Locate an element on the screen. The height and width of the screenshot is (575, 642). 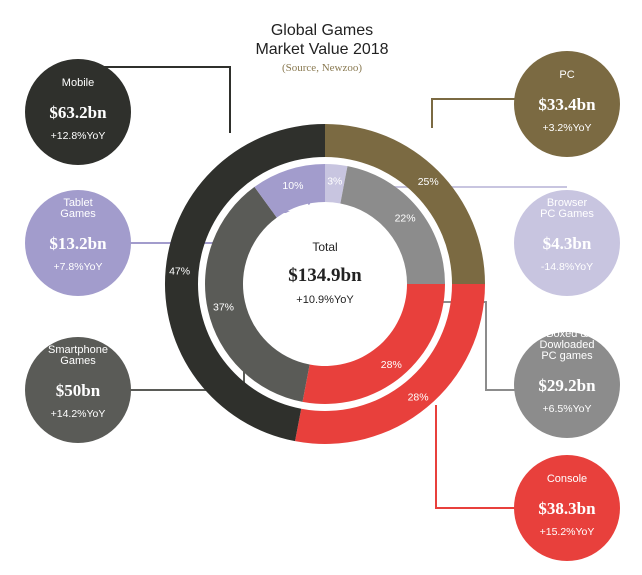
callout-mobile-bubble is located at coordinates (78, 112).